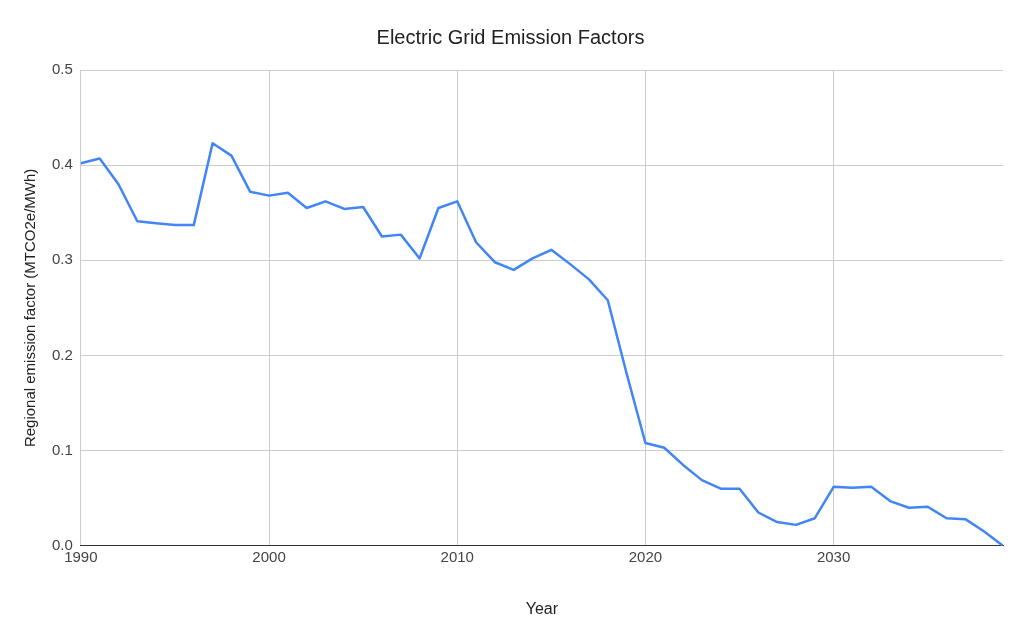 This screenshot has height=643, width=1035. Describe the element at coordinates (457, 556) in the screenshot. I see `x-tick-label: 2010` at that location.